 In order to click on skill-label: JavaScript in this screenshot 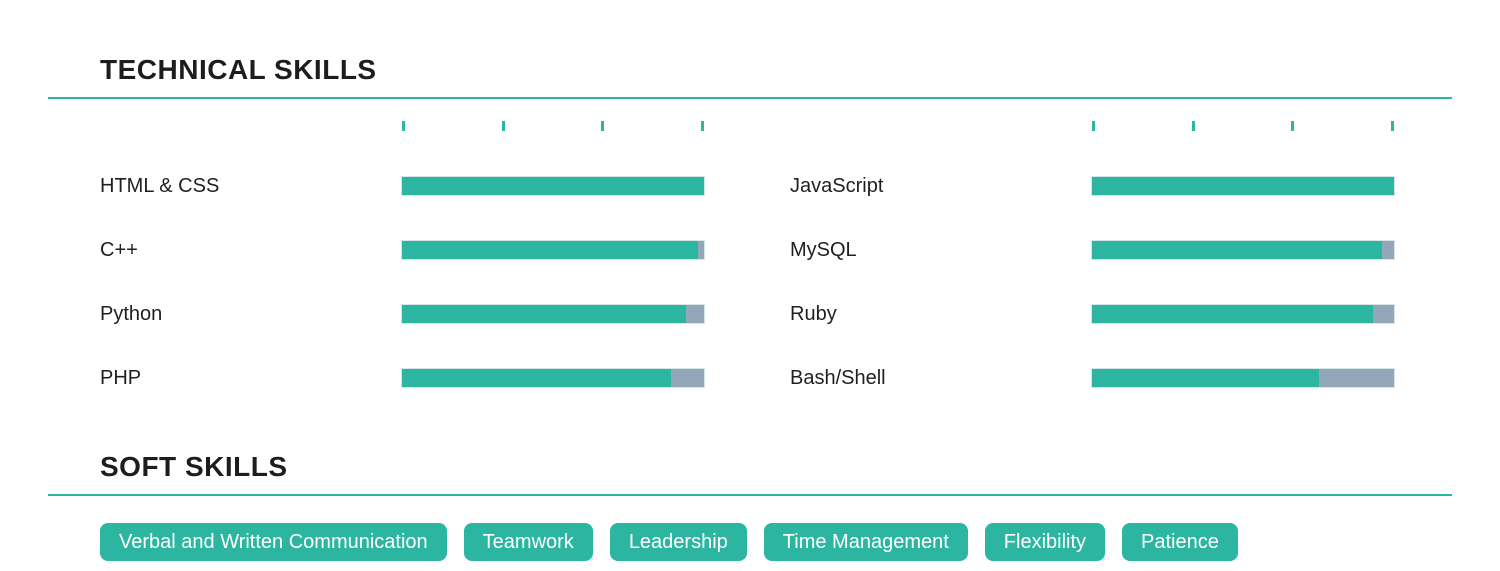, I will do `click(837, 186)`.